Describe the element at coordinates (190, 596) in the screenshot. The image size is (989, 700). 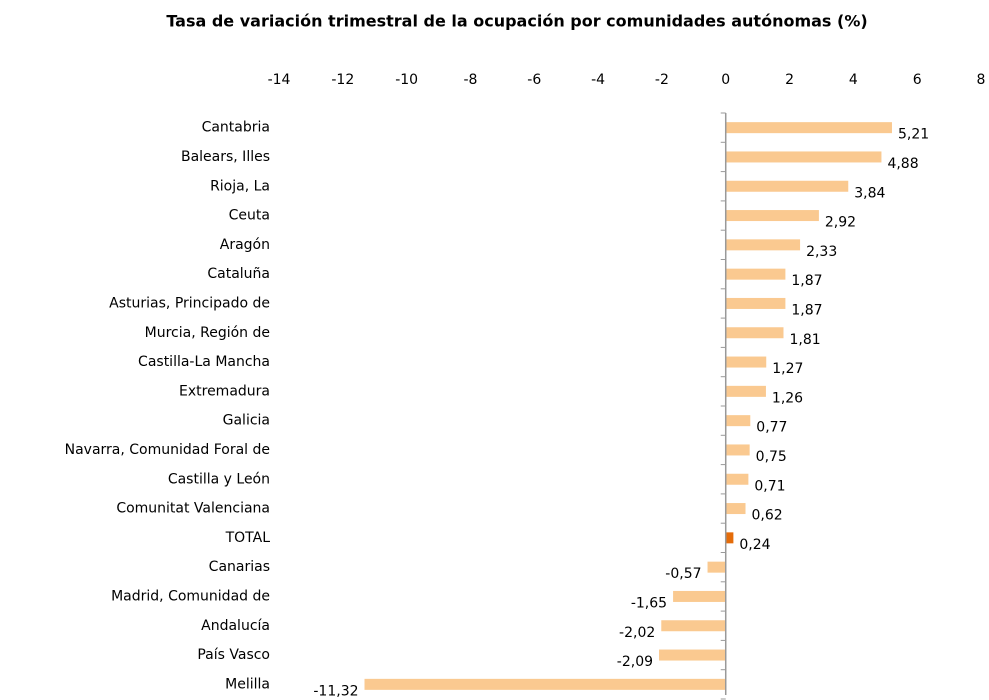
I see `y-tick-label: Madrid, Comunidad de` at that location.